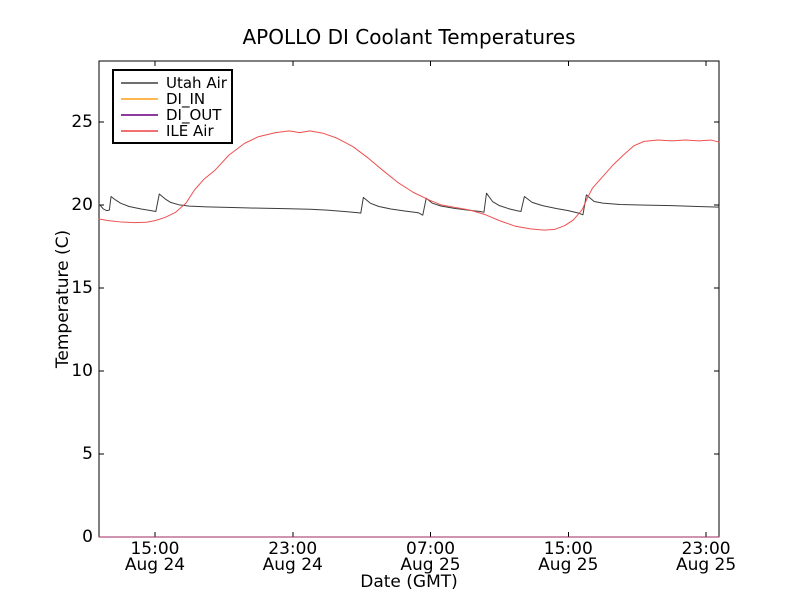 This screenshot has width=800, height=600. Describe the element at coordinates (87, 453) in the screenshot. I see `y-tick-label: 5` at that location.